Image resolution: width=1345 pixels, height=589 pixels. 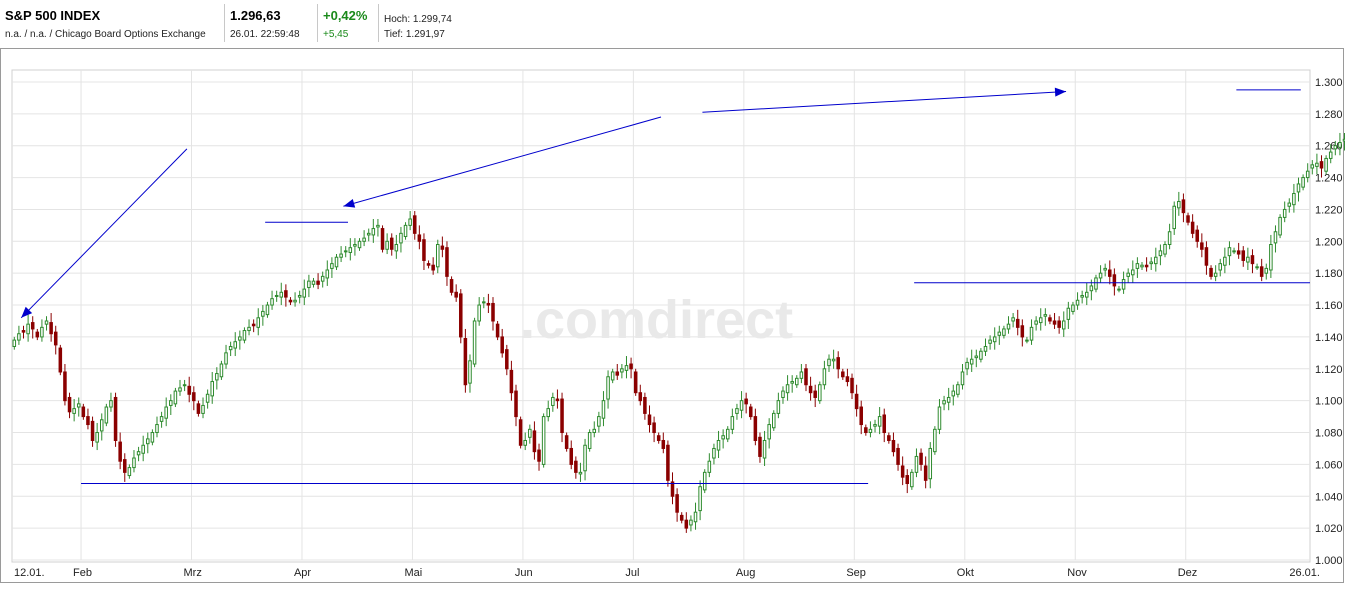 I want to click on x-tick-label: Jun, so click(x=524, y=573).